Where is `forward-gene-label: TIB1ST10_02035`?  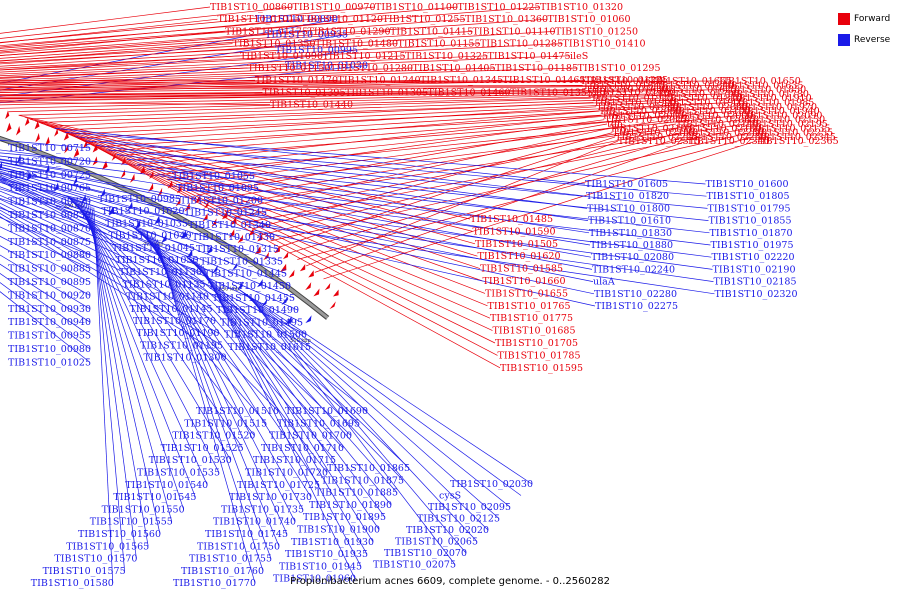
forward-gene-label: TIB1ST10_02035 is located at coordinates (643, 115).